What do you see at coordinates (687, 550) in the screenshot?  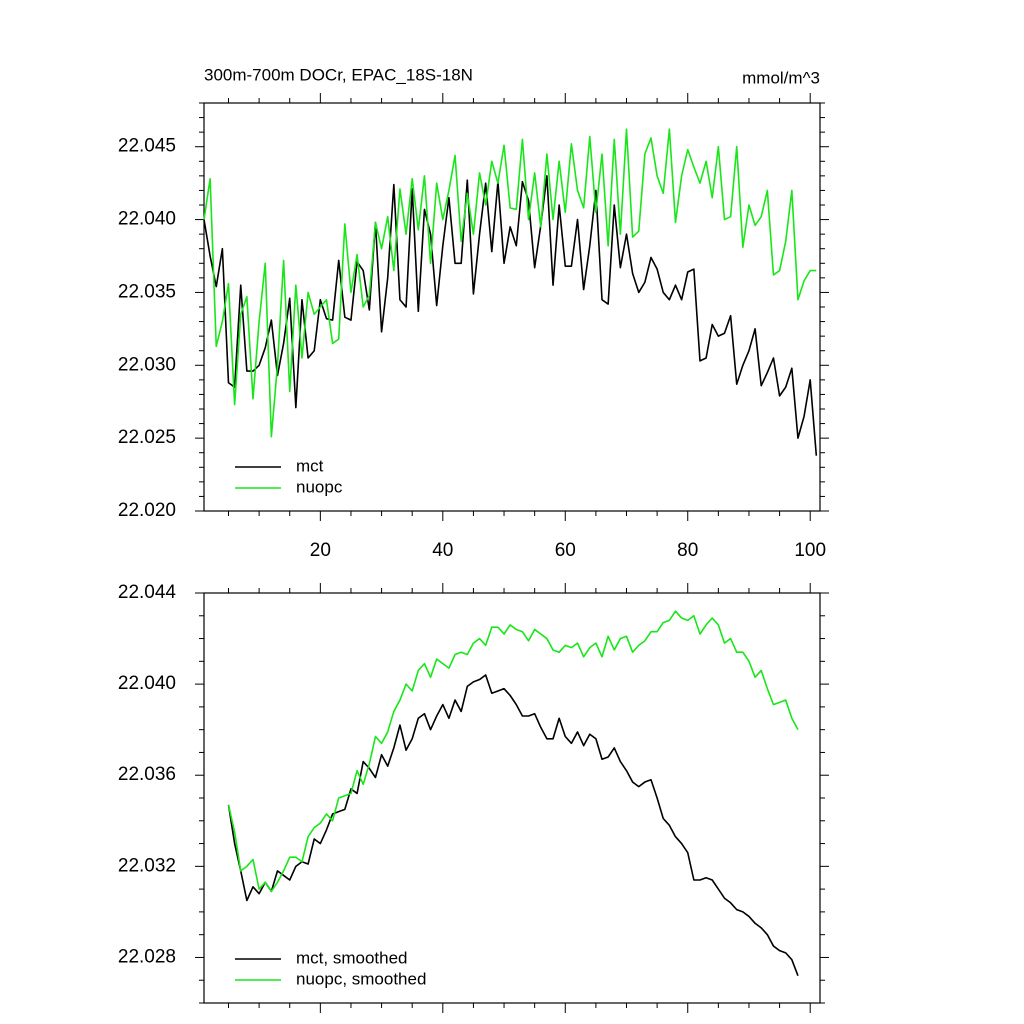 I see `x-tick-label: 80` at bounding box center [687, 550].